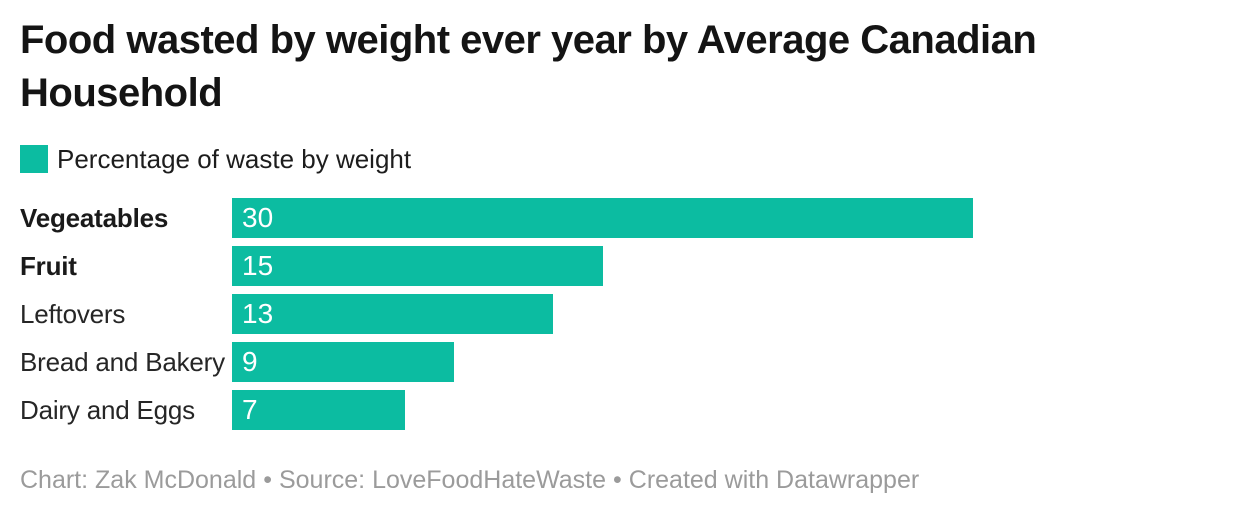 This screenshot has width=1240, height=516. I want to click on bar-row: Bread and Bakery 9, so click(620, 362).